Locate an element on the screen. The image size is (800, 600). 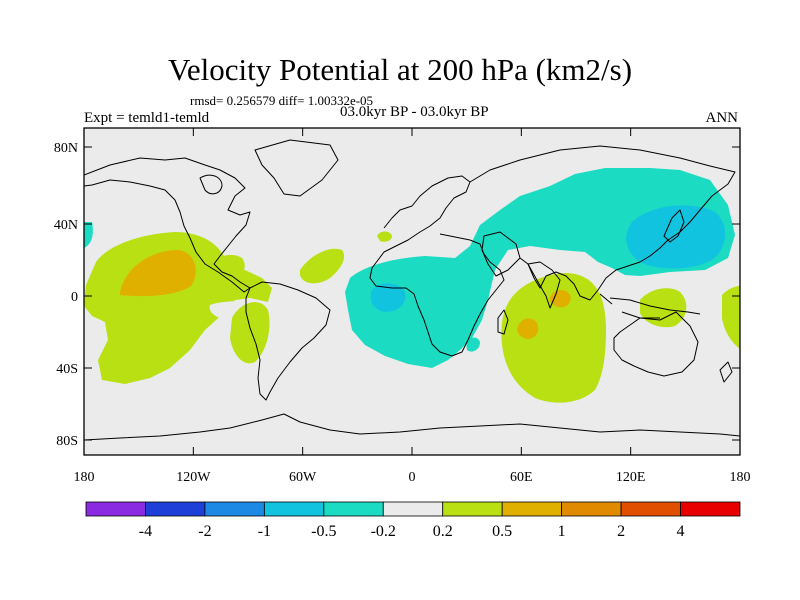
lat-tick-label: 80N is located at coordinates (66, 148).